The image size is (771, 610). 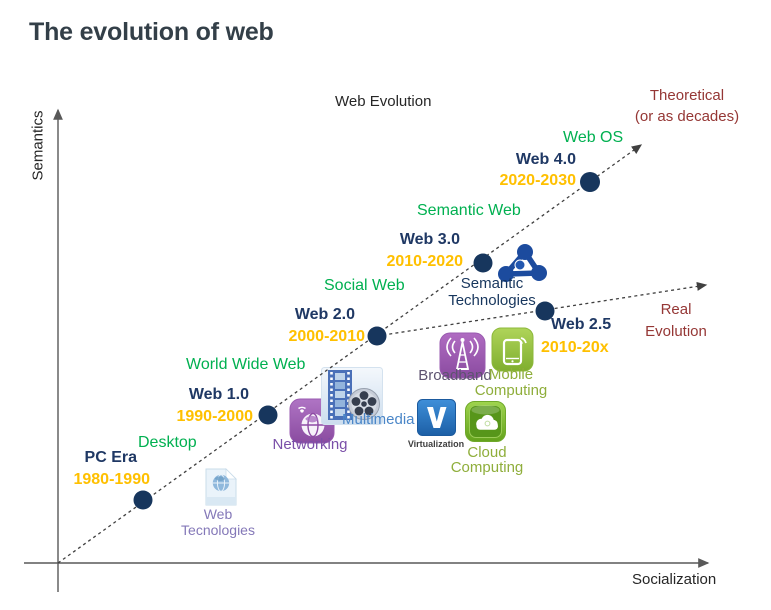 What do you see at coordinates (383, 101) in the screenshot?
I see `chart-title: Web Evolution` at bounding box center [383, 101].